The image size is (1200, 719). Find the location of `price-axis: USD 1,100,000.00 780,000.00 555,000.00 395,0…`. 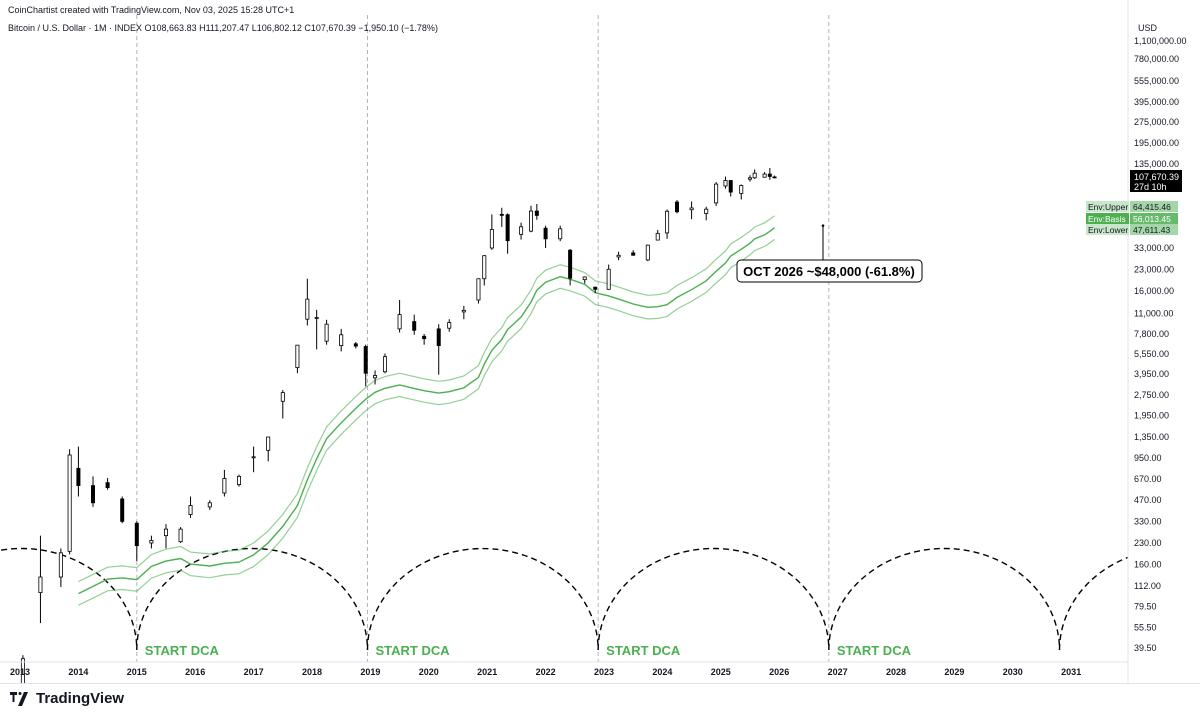

price-axis: USD 1,100,000.00 780,000.00 555,000.00 395,0… is located at coordinates (1157, 341).